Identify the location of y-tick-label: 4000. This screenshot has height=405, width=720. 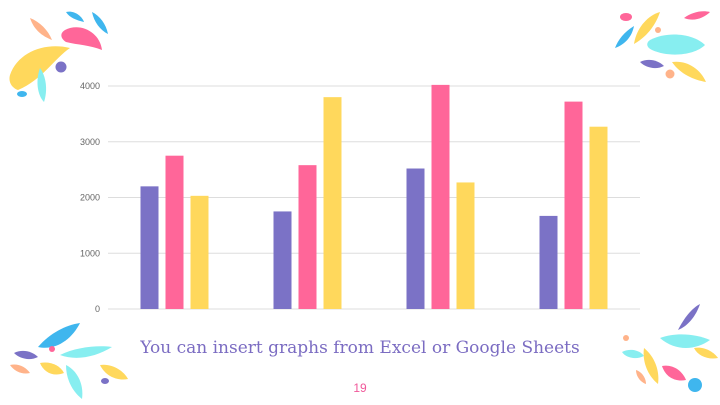
(90, 86).